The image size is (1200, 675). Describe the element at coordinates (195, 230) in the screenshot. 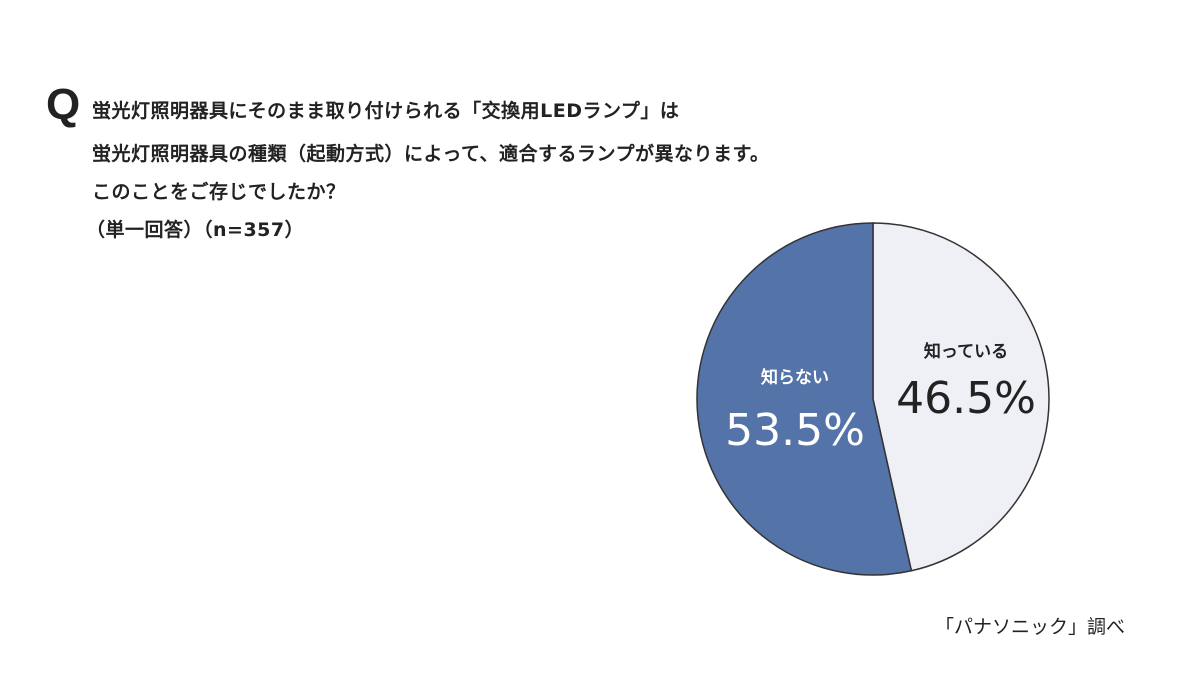

I see `question-line-4: （単一回答）（n=357）` at that location.